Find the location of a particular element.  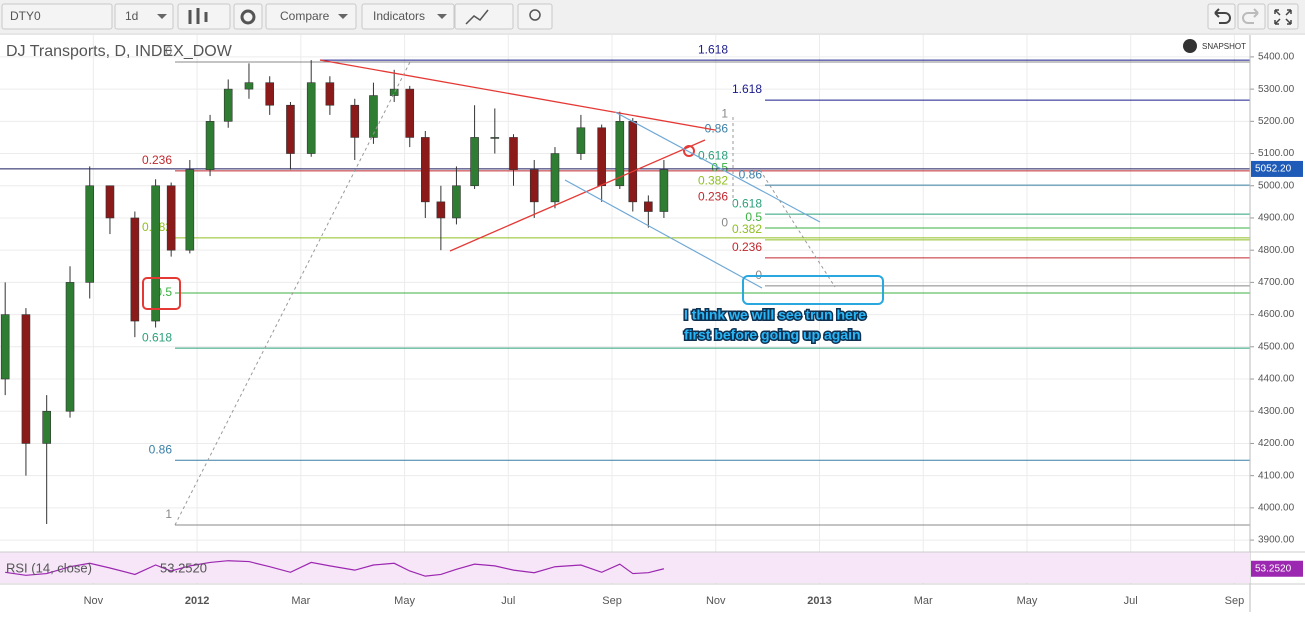

interval: 1d is located at coordinates (131, 16).